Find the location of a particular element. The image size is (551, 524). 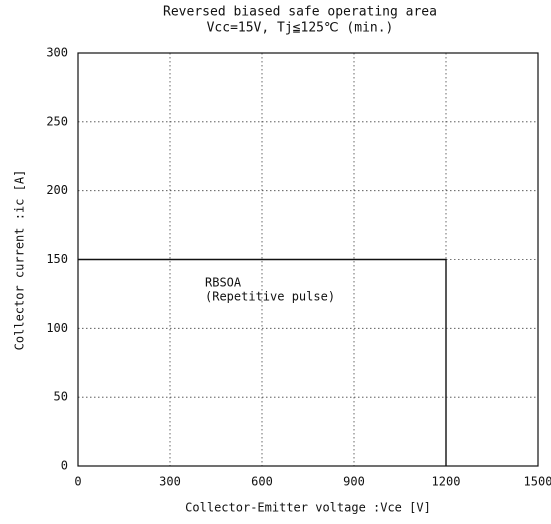

y-tick-label: 150 is located at coordinates (57, 259).